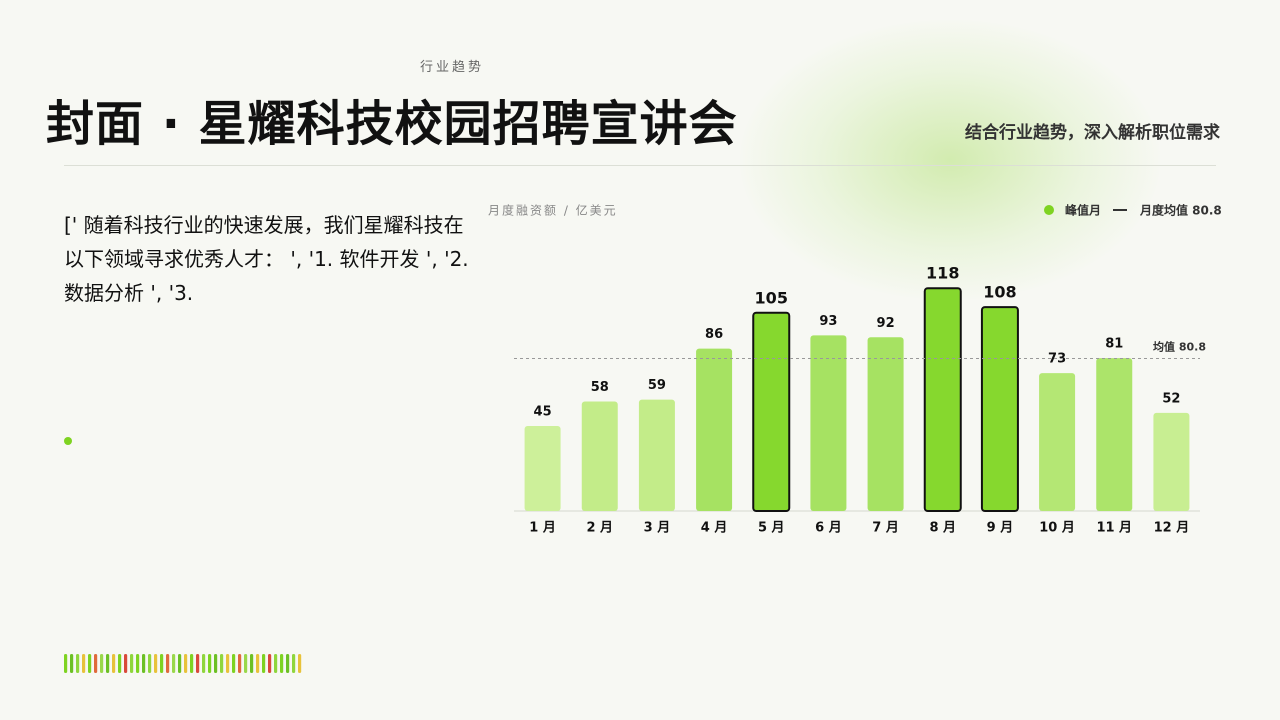 This screenshot has width=1280, height=720. What do you see at coordinates (950, 160) in the screenshot?
I see `background-glow` at bounding box center [950, 160].